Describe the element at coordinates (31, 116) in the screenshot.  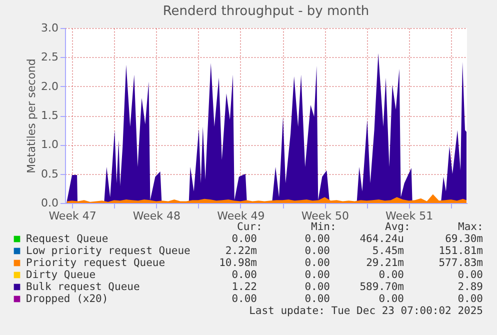
I see `y-axis-title: Metatiles per second` at that location.